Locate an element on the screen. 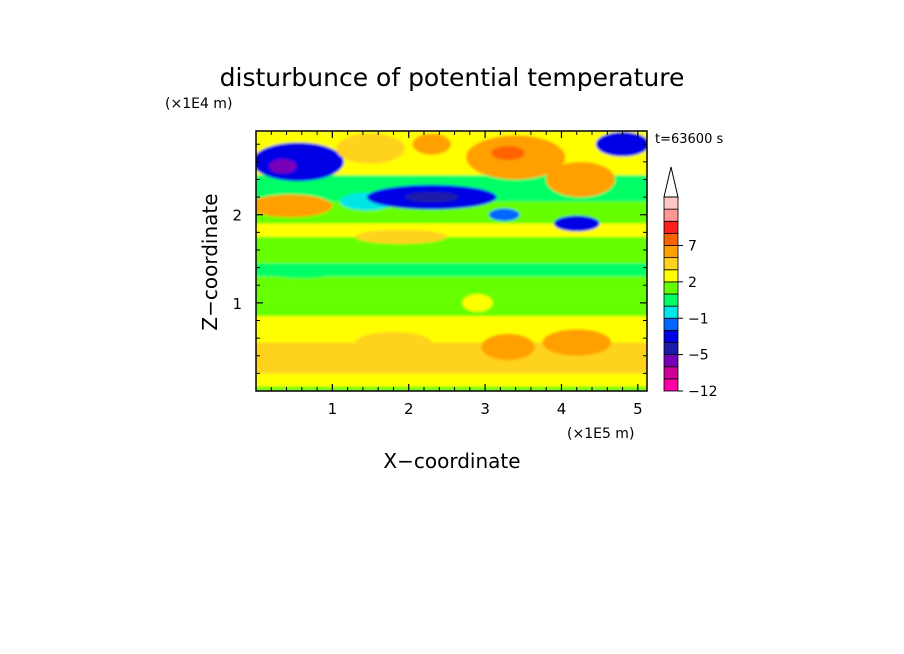 The image size is (904, 654). x-tick-label-0: 1 is located at coordinates (333, 409).